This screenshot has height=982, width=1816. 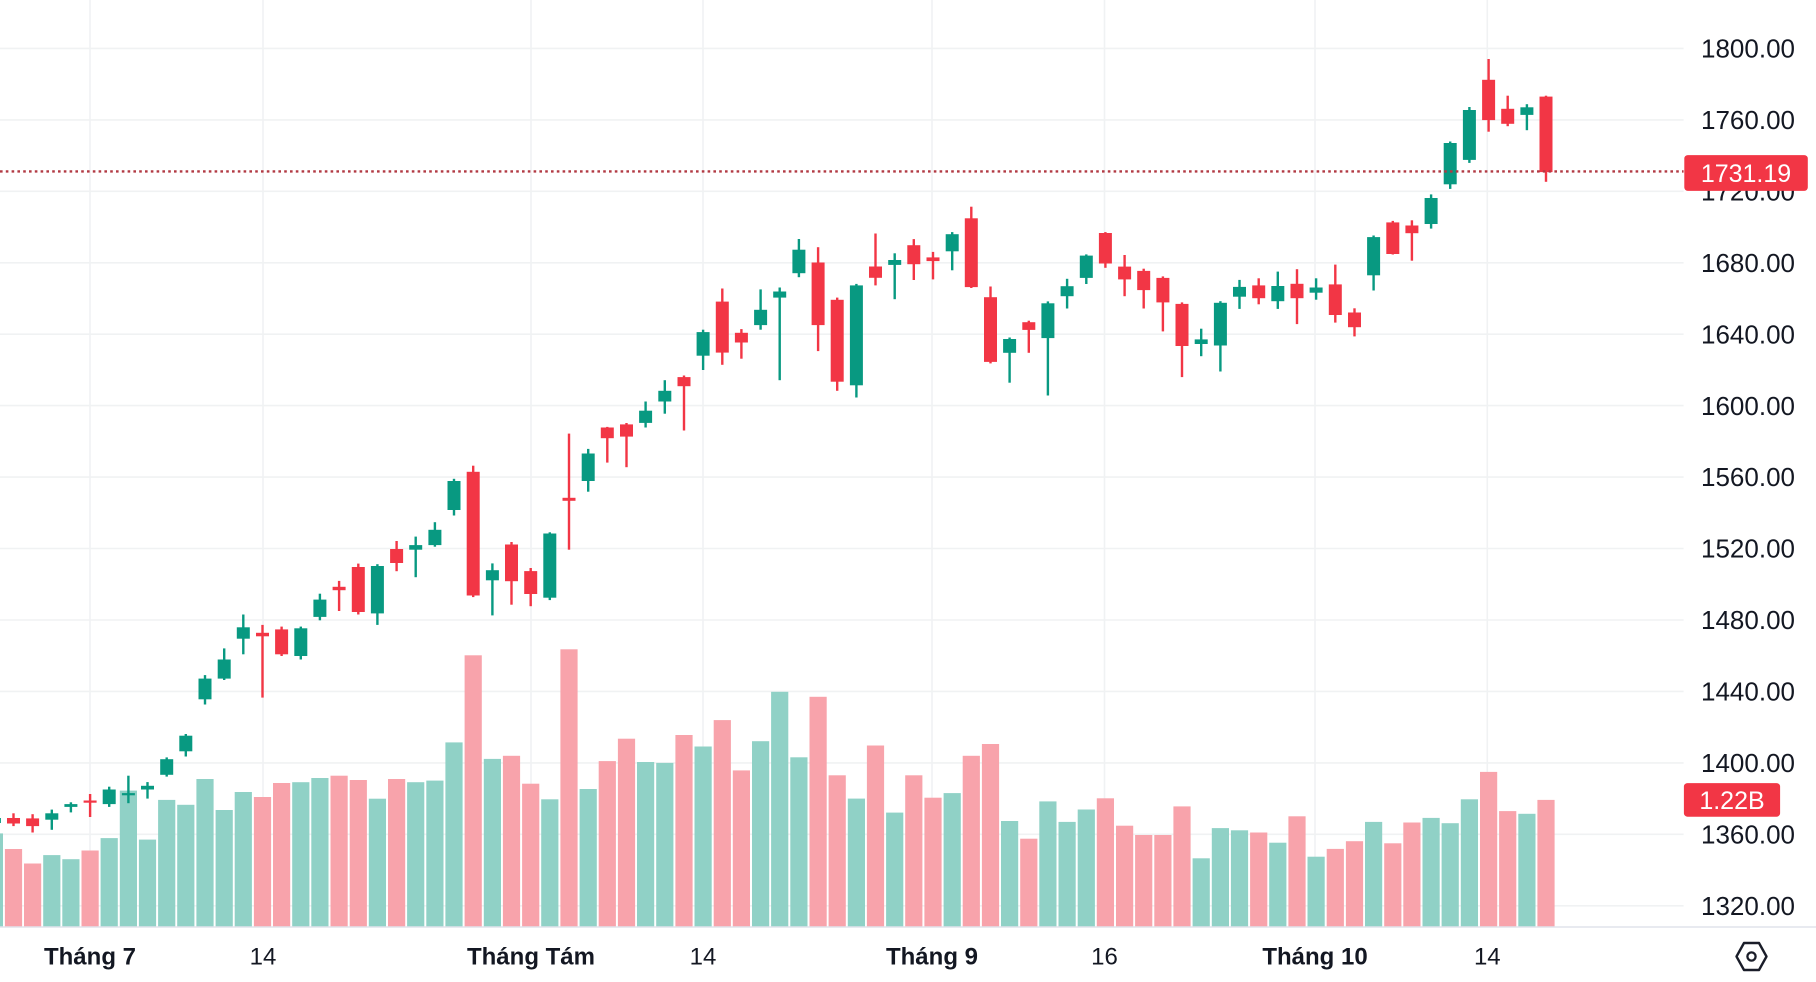 I want to click on svg-text: 1680.00, so click(x=1748, y=263).